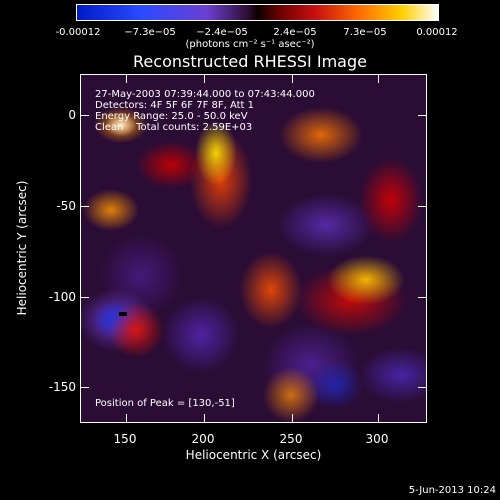  Describe the element at coordinates (205, 94) in the screenshot. I see `overlay-time: 27-May-2003 07:39:44.000 to 07:43:44.000` at that location.